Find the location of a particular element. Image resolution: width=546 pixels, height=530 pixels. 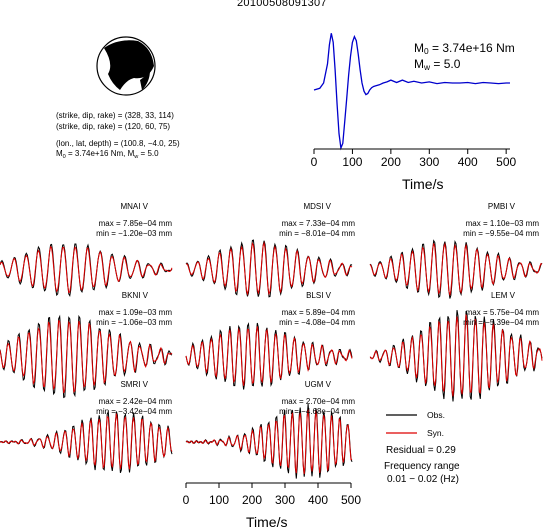

waveform-tick-label: 500 is located at coordinates (351, 500).